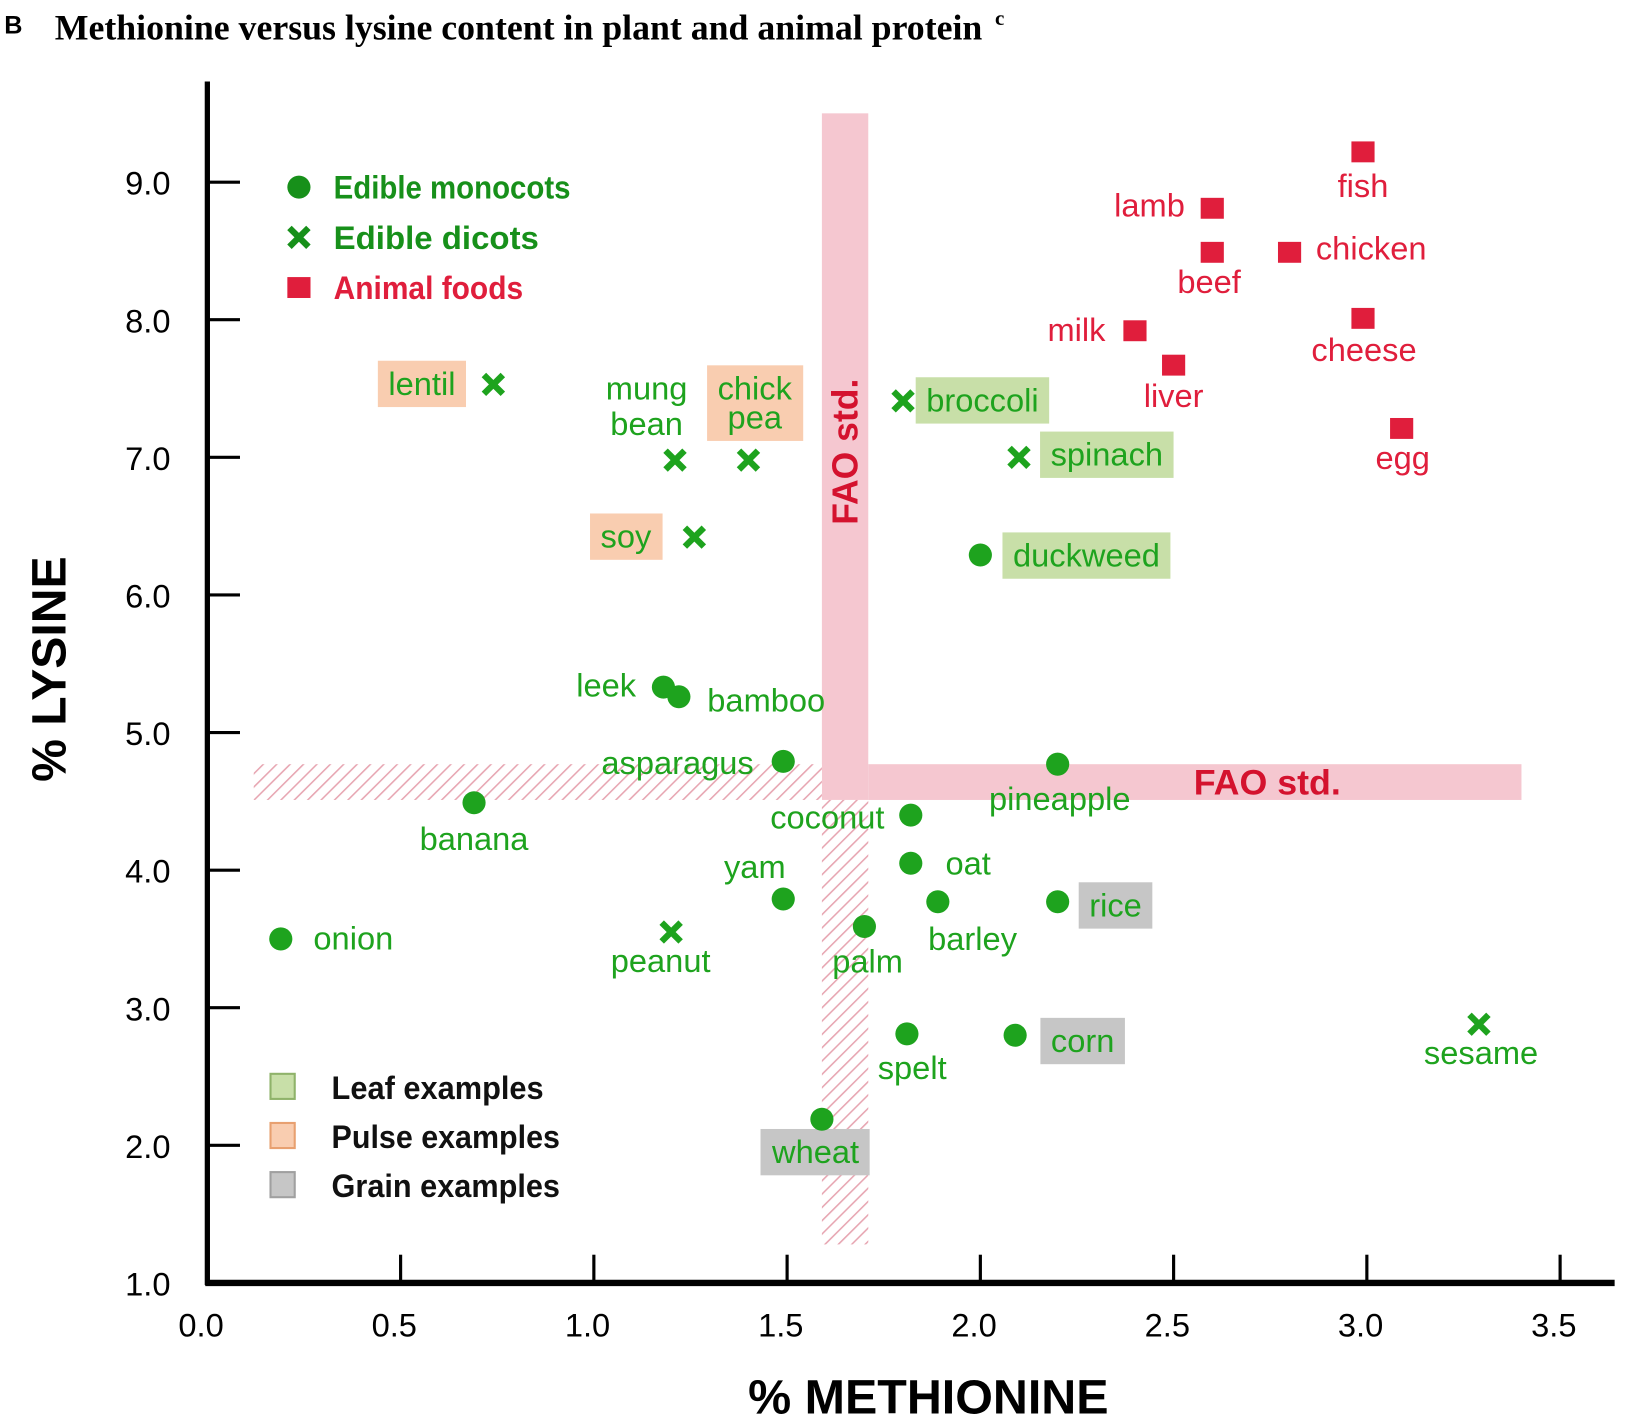  What do you see at coordinates (1167, 1325) in the screenshot?
I see `x-tick-label: 2.5` at bounding box center [1167, 1325].